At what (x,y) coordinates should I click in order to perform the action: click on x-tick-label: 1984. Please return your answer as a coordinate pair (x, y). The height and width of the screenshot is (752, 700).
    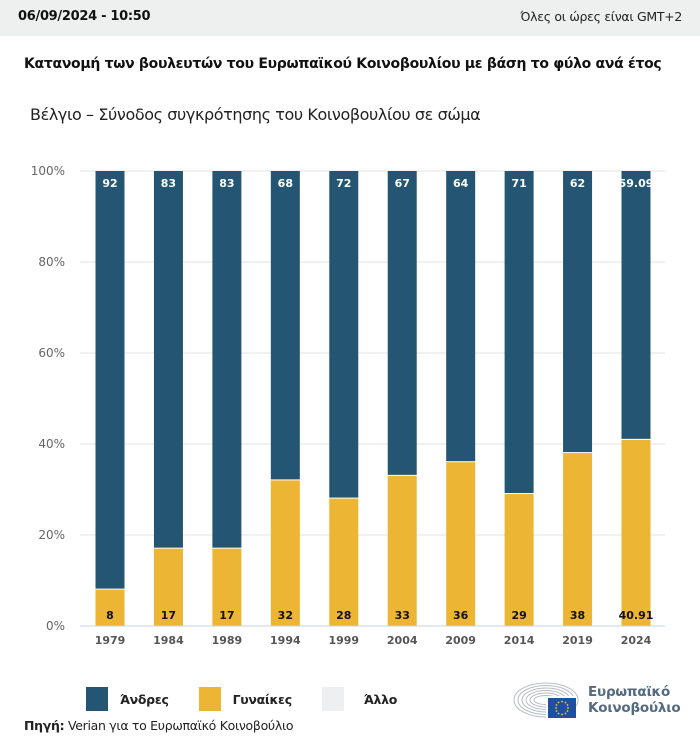
    Looking at the image, I should click on (168, 640).